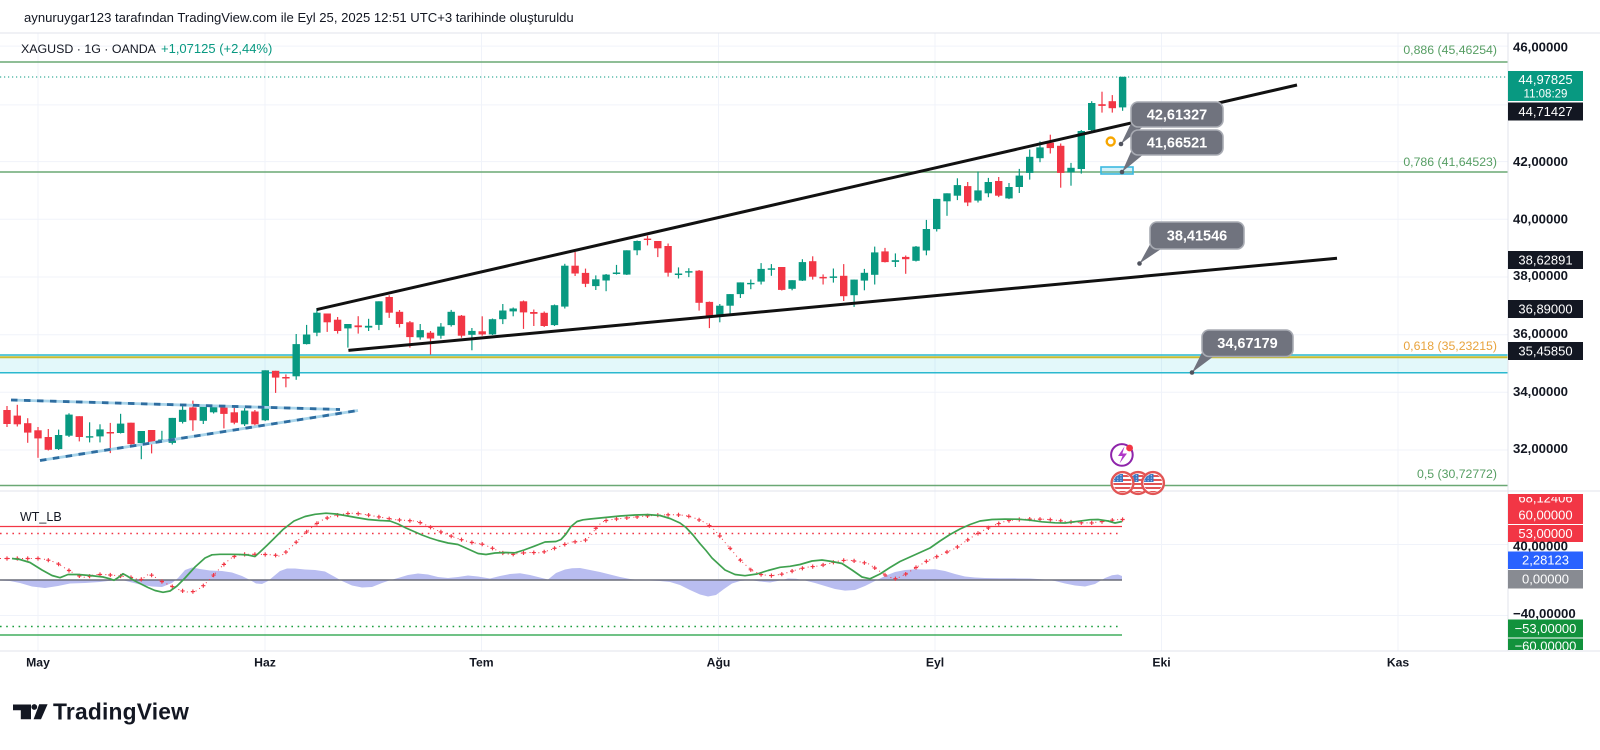 Image resolution: width=1600 pixels, height=750 pixels. Describe the element at coordinates (1544, 613) in the screenshot. I see `svg-text: −40,00000` at that location.